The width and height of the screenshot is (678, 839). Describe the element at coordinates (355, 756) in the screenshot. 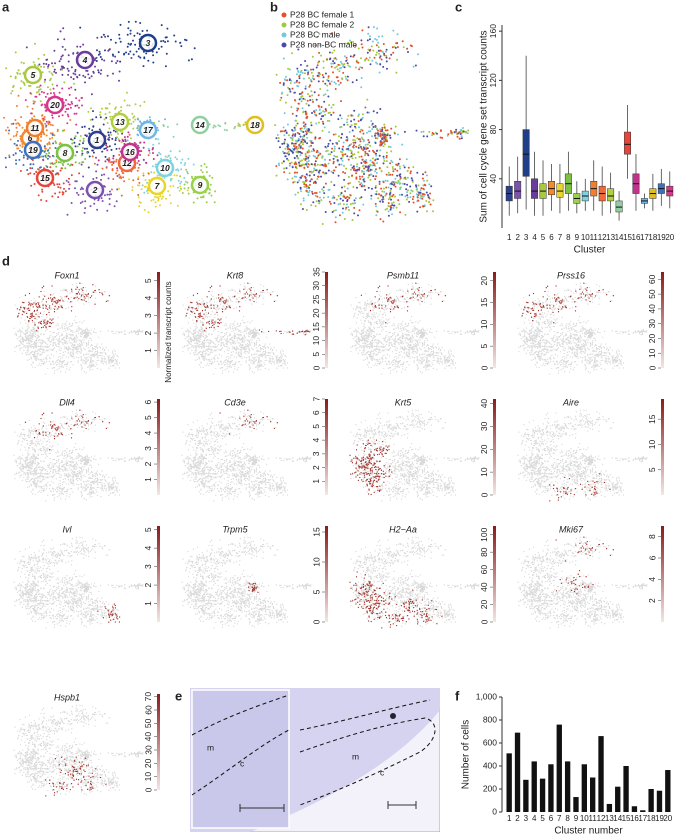

I see `image-label: m` at that location.